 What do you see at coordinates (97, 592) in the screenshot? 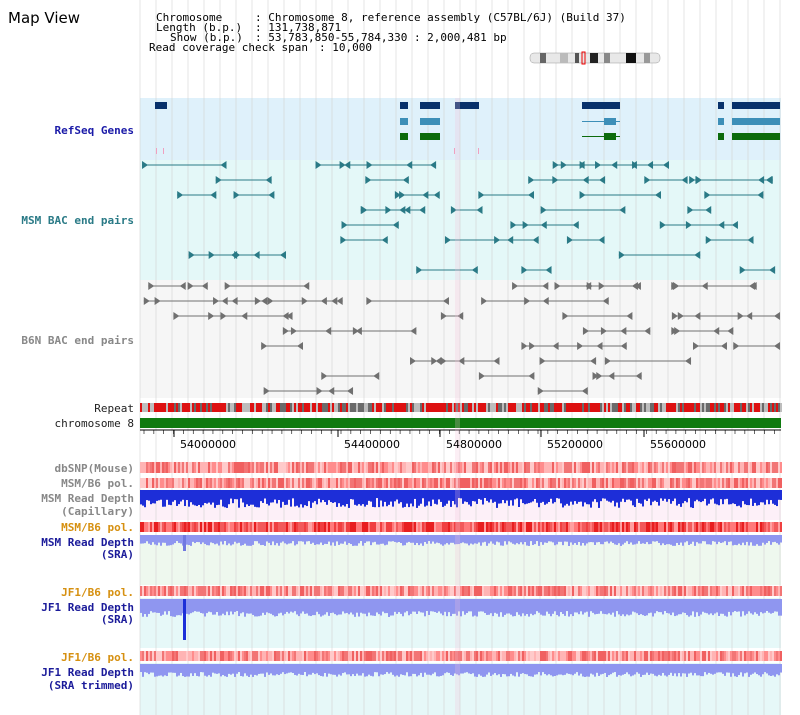
I see `track-label-jf1-b6-pol: JF1/B6 pol.` at bounding box center [97, 592].